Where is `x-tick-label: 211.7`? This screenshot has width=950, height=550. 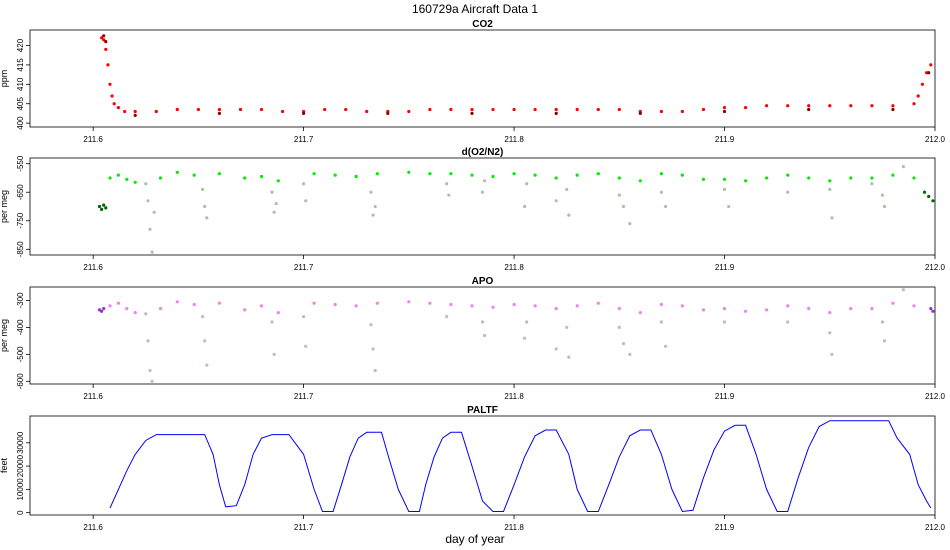
x-tick-label: 211.7 is located at coordinates (304, 139).